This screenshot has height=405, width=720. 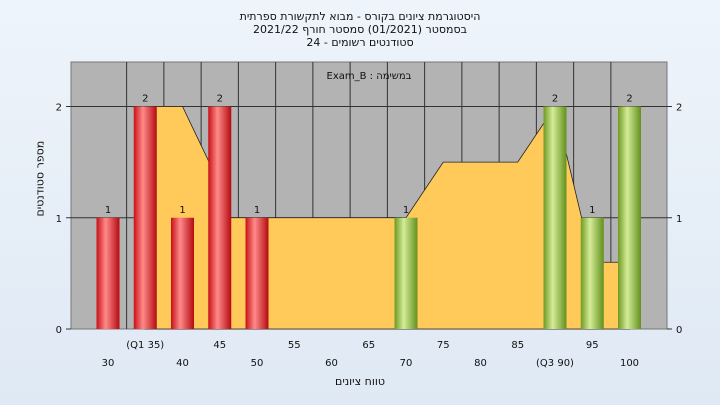 What do you see at coordinates (220, 99) in the screenshot?
I see `bar-label-3: 2` at bounding box center [220, 99].